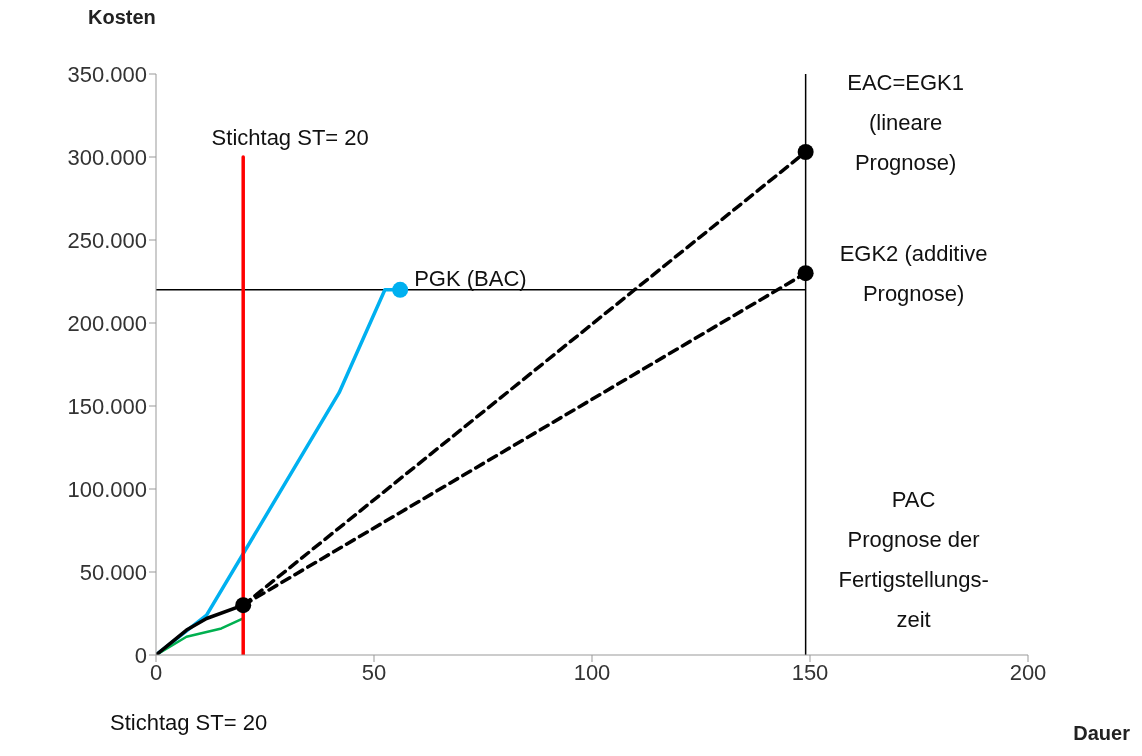 This screenshot has height=756, width=1142. What do you see at coordinates (1028, 672) in the screenshot?
I see `x-tick-label: 200` at bounding box center [1028, 672].